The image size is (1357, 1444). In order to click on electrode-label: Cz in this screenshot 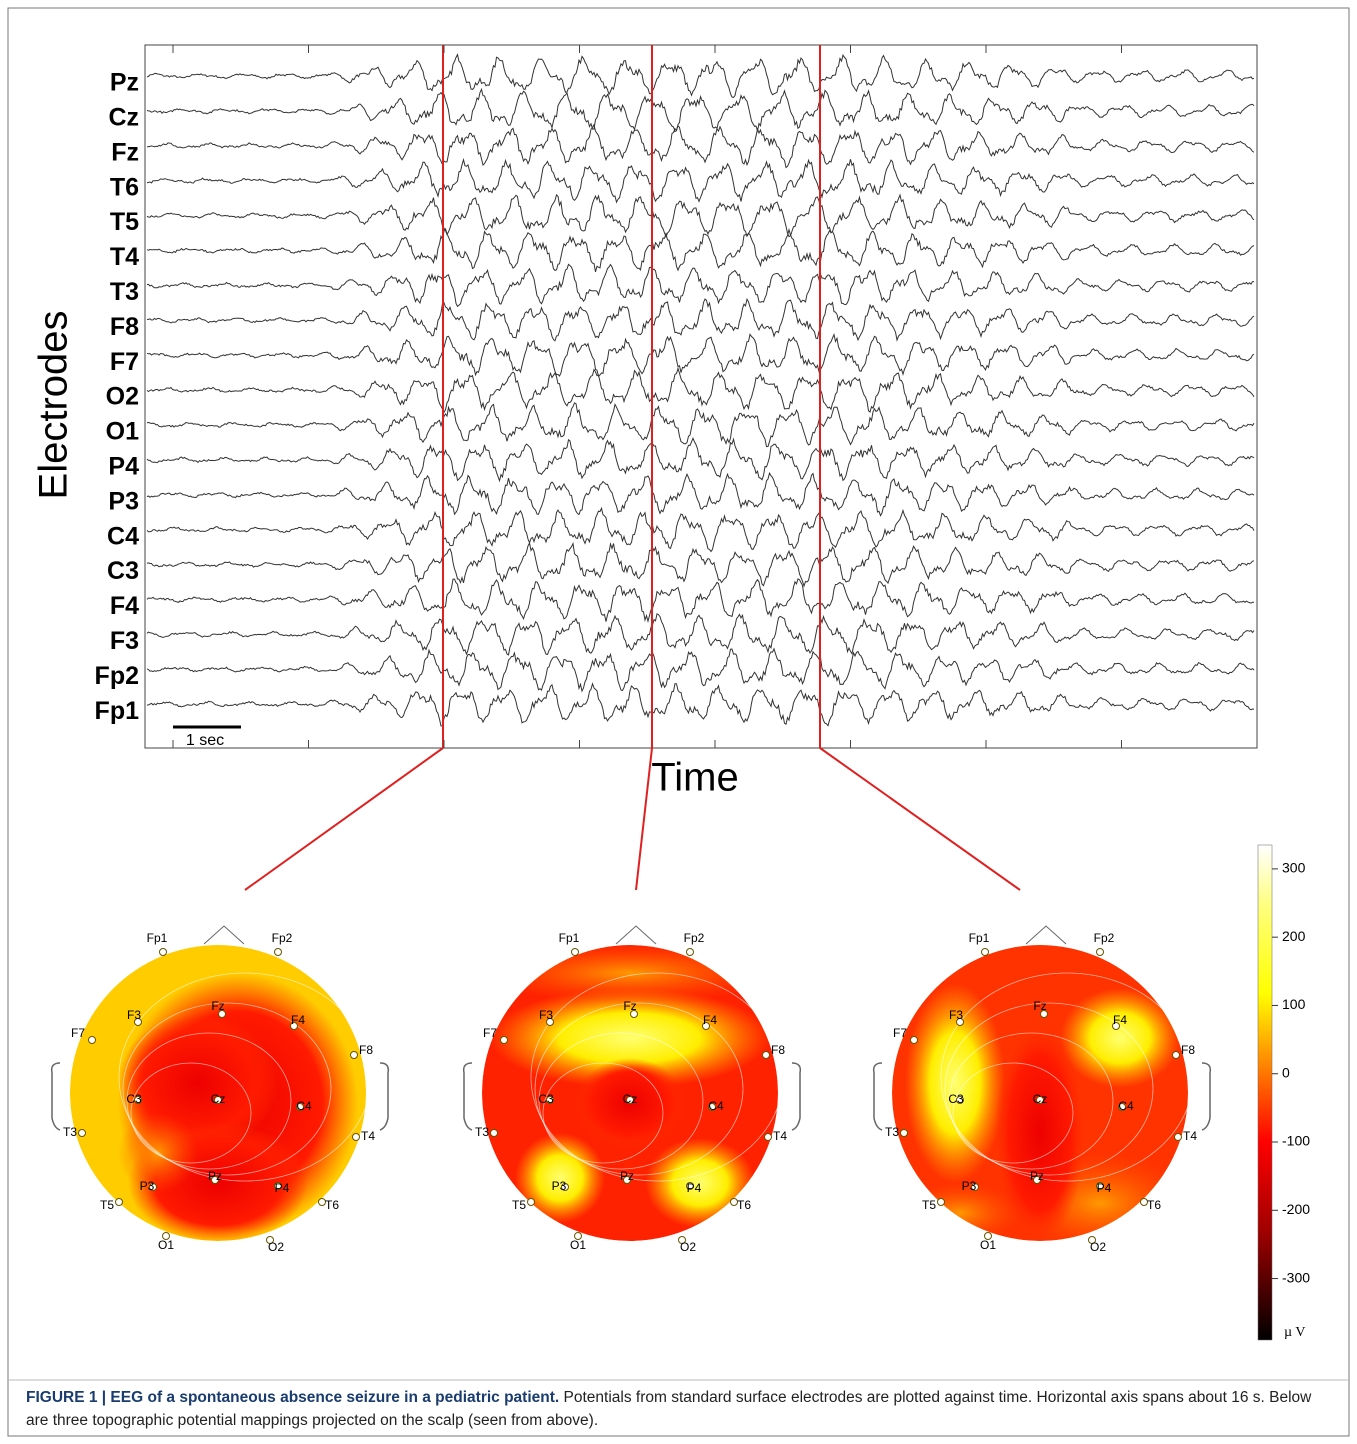, I will do `click(630, 1099)`.